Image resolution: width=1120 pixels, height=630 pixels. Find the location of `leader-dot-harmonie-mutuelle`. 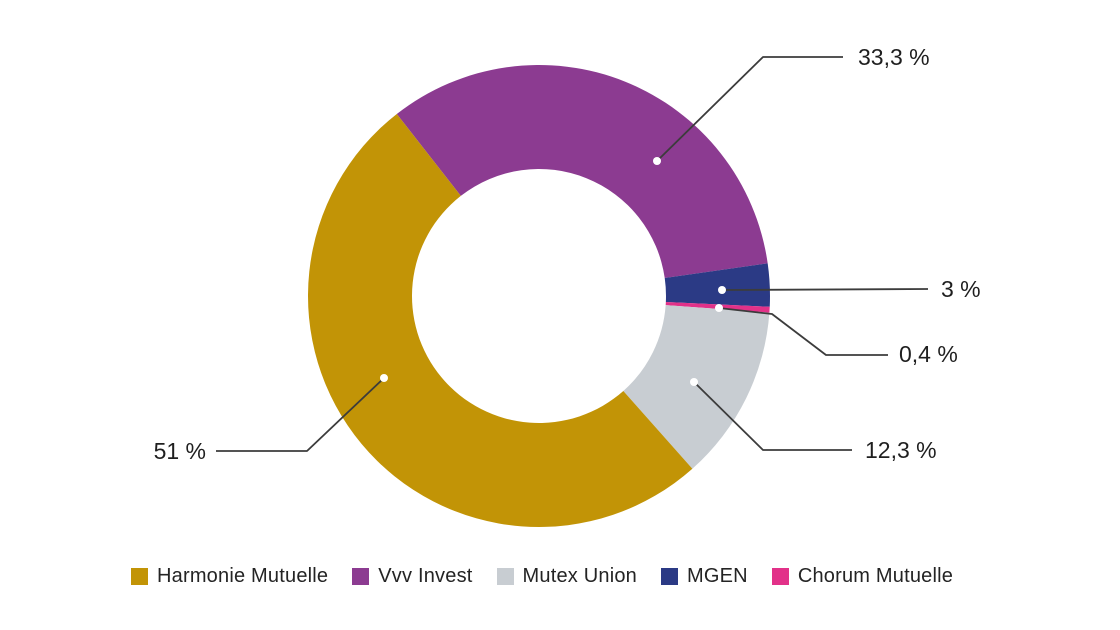

leader-dot-harmonie-mutuelle is located at coordinates (384, 378).